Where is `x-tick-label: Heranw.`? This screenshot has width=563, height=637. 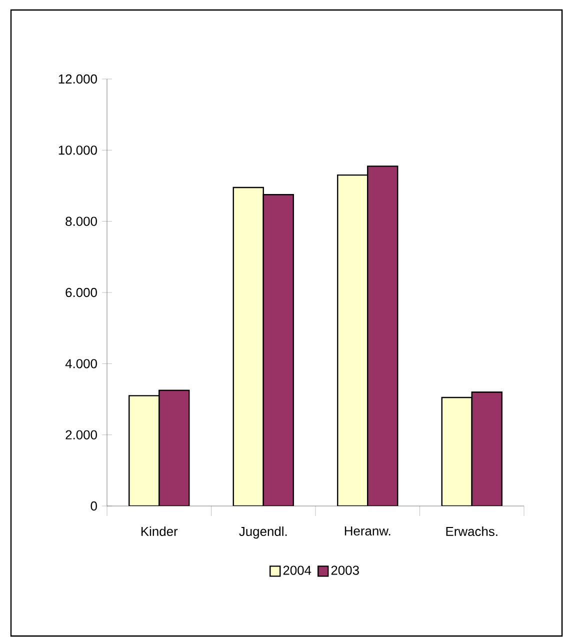
x-tick-label: Heranw. is located at coordinates (367, 531).